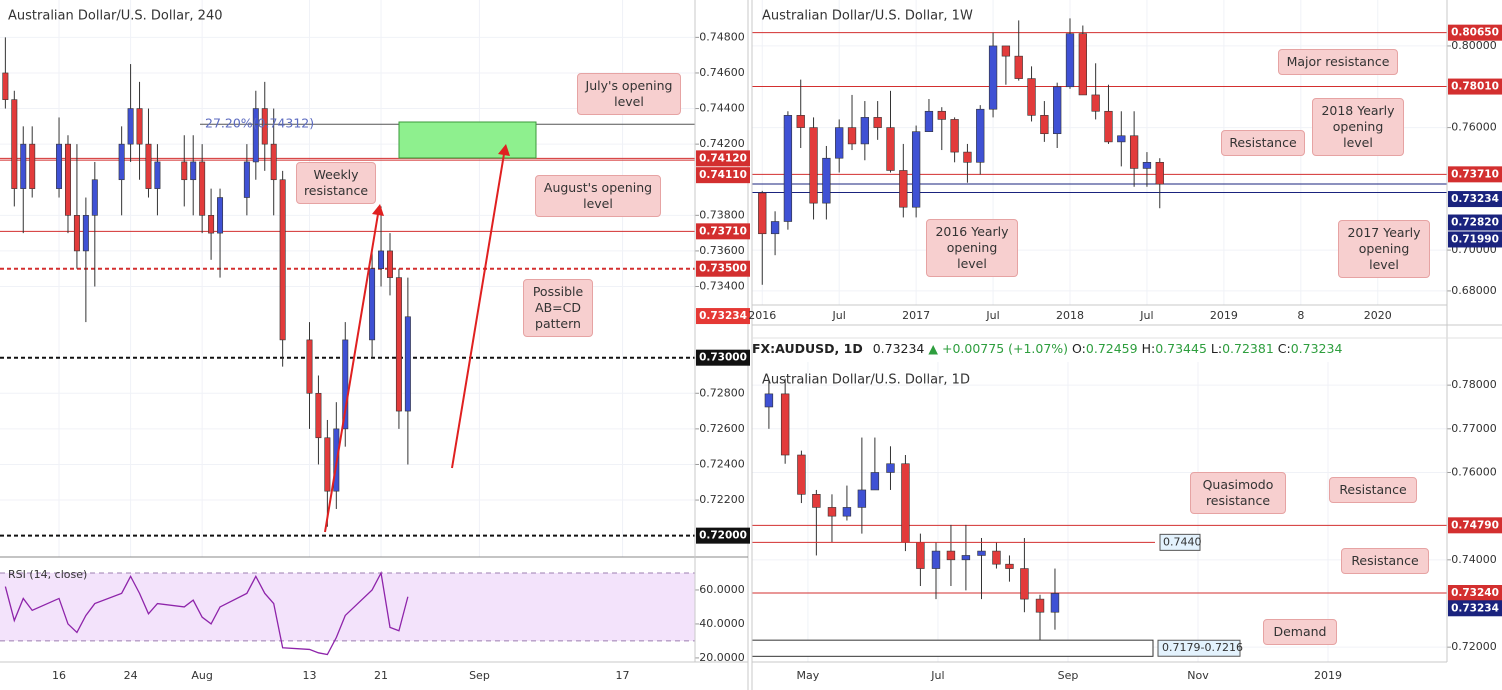  Describe the element at coordinates (722, 463) in the screenshot. I see `y-tick-label: 0.72400` at that location.